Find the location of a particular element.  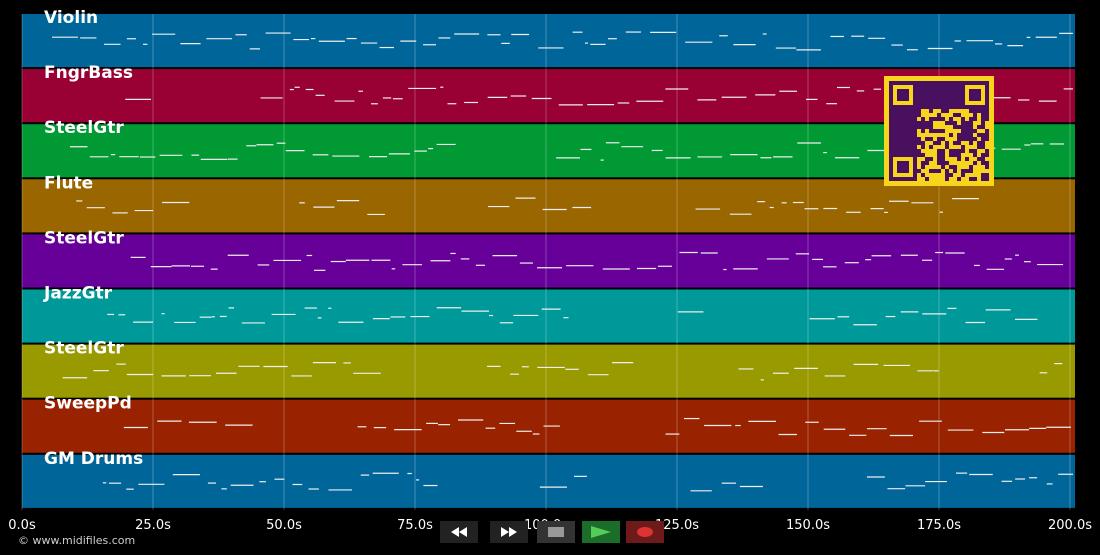

record-button is located at coordinates (645, 532).